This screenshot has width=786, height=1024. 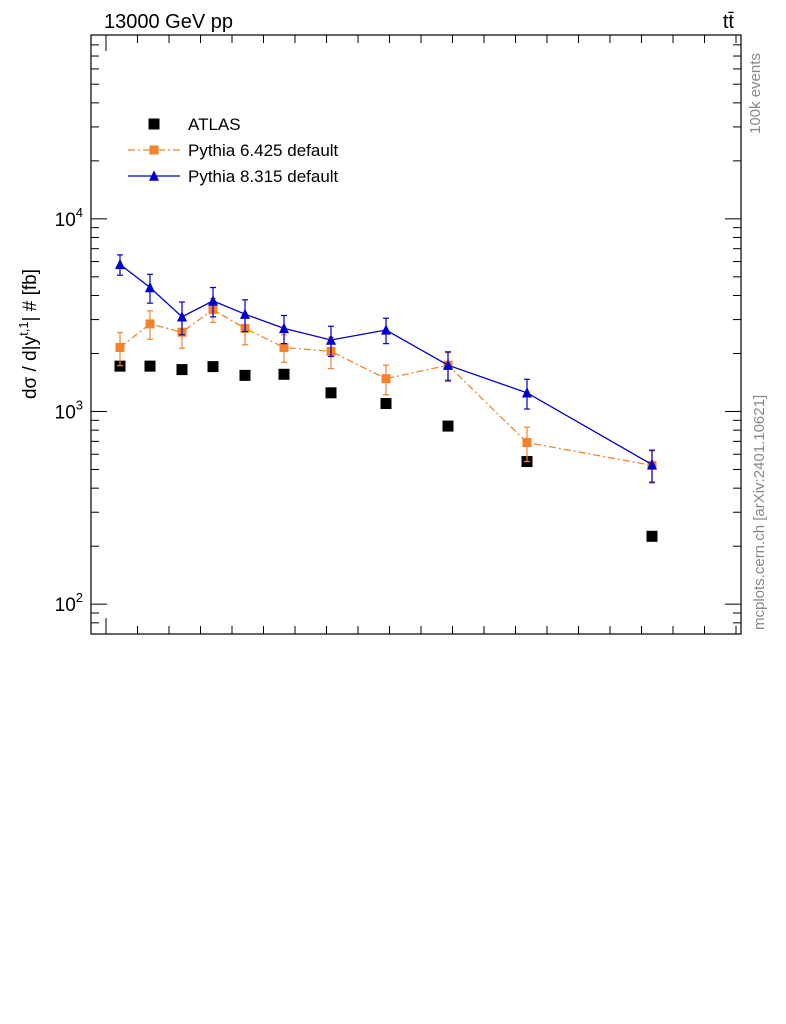 What do you see at coordinates (69, 603) in the screenshot?
I see `y-tick-label: 10²` at bounding box center [69, 603].